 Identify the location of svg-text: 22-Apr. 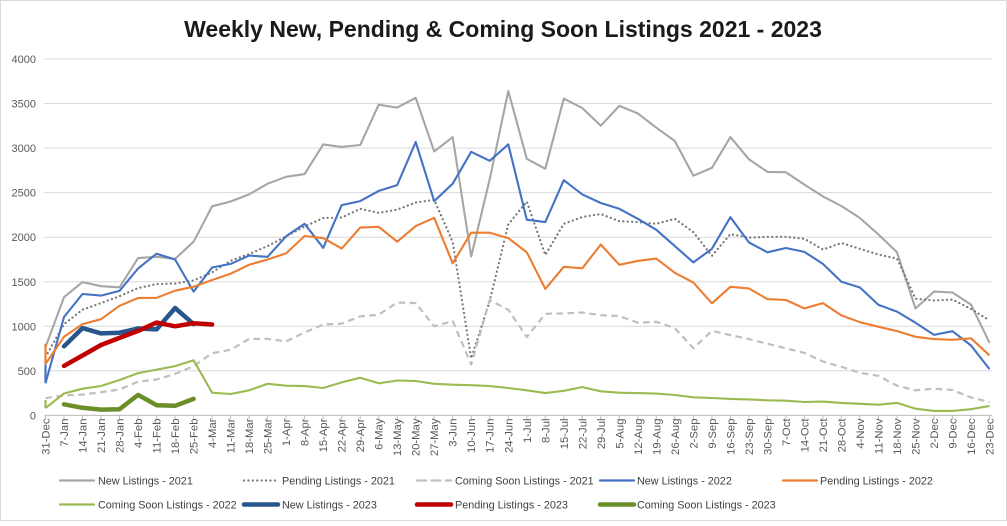
(343, 435).